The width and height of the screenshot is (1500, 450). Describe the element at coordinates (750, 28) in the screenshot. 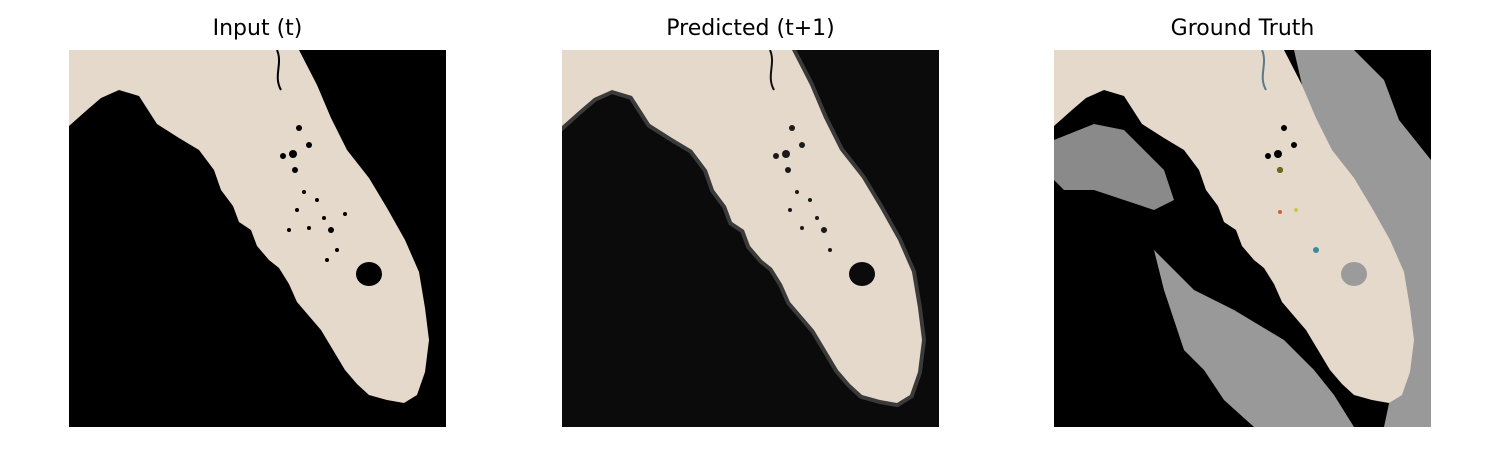

I see `panel-title-predicted: Predicted (t+1)` at that location.